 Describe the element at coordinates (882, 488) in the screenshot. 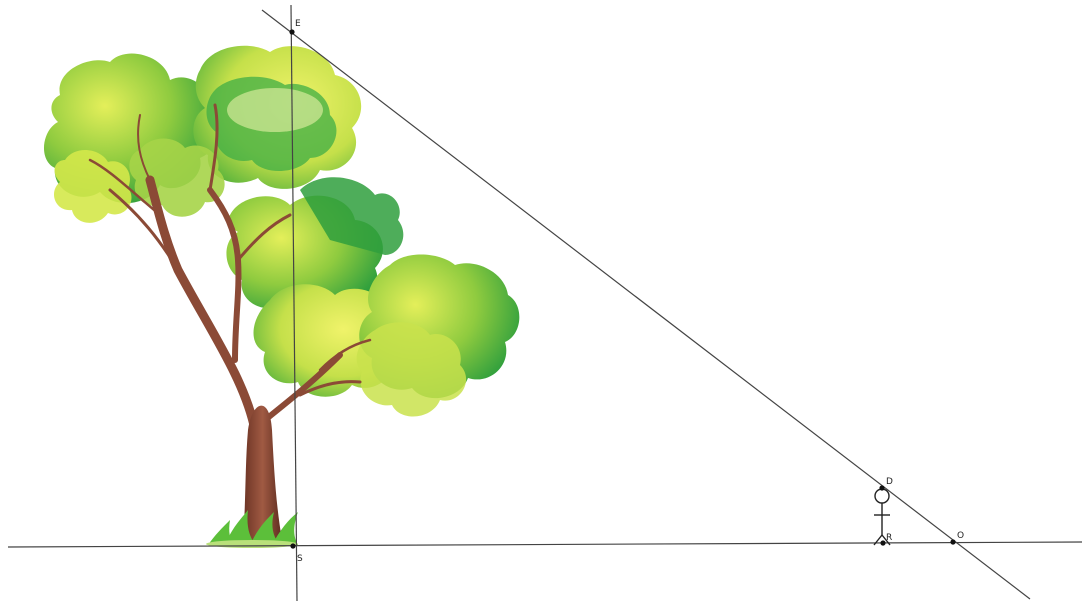

I see `point-D` at that location.